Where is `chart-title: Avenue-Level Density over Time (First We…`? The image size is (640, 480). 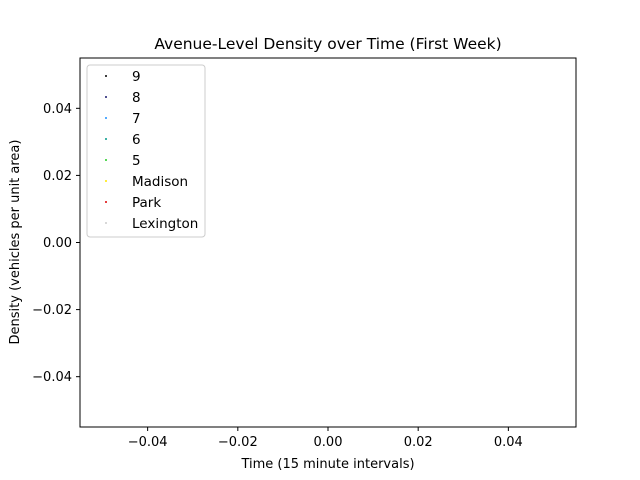 chart-title: Avenue-Level Density over Time (First We… is located at coordinates (327, 44).